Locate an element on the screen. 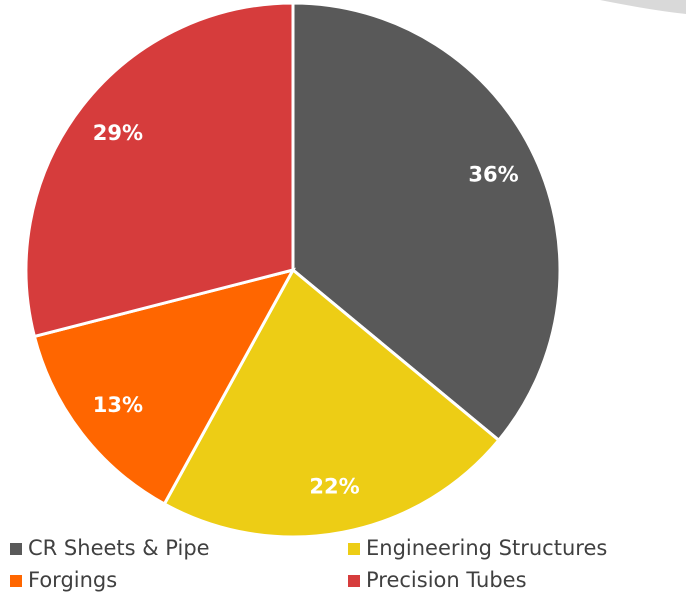  data-label: 22% is located at coordinates (334, 487).